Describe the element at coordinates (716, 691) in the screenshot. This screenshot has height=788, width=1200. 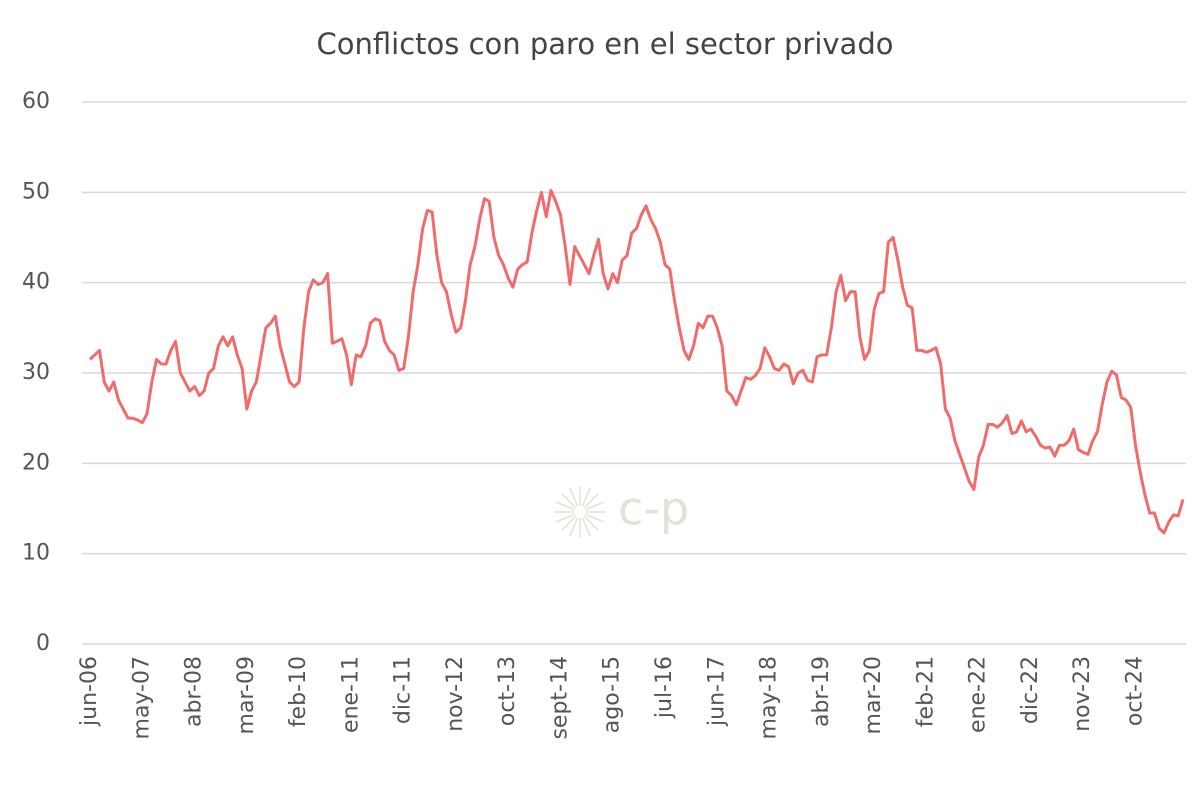
I see `x-tick-label: jun-17` at that location.